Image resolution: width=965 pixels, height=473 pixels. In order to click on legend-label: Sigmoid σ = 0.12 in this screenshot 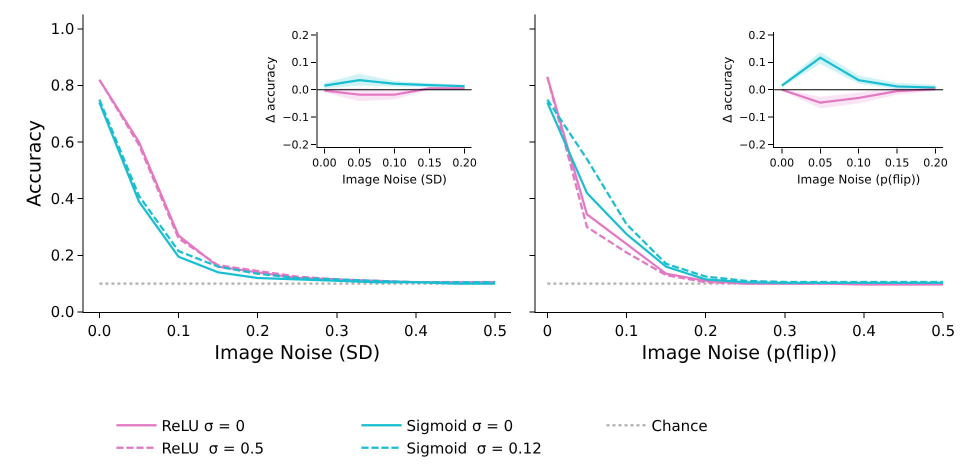, I will do `click(474, 449)`.